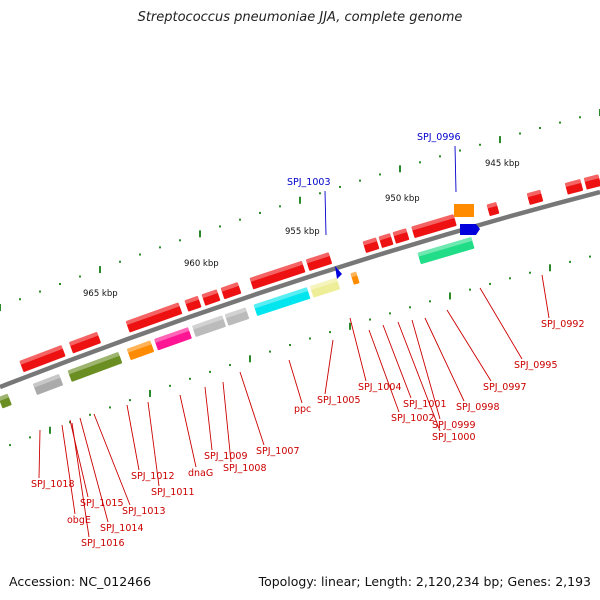  I want to click on gene-label-spj-1005: SPJ_1005, so click(339, 400).